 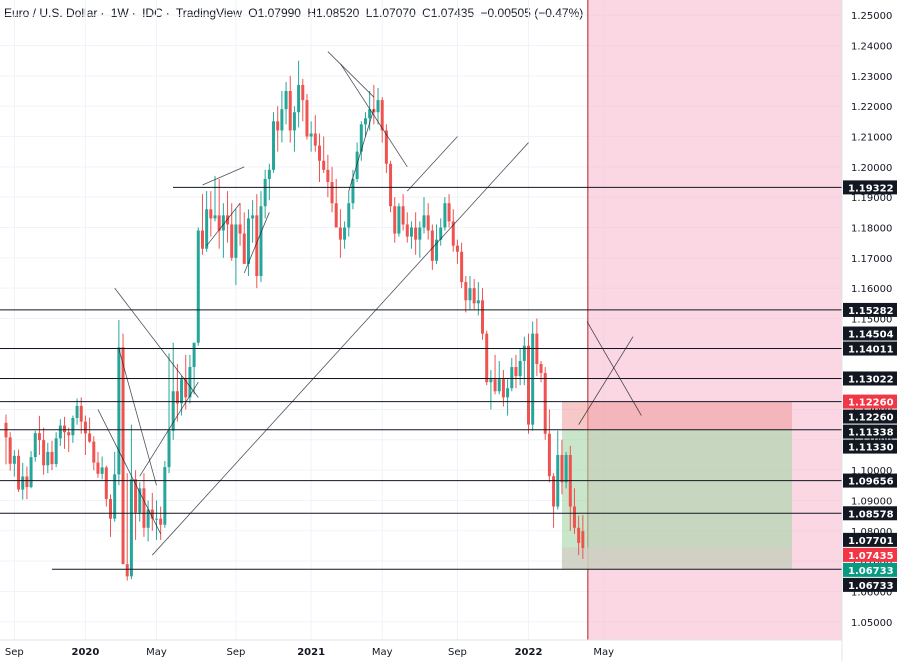 What do you see at coordinates (676, 499) in the screenshot?
I see `take-profit-zone` at bounding box center [676, 499].